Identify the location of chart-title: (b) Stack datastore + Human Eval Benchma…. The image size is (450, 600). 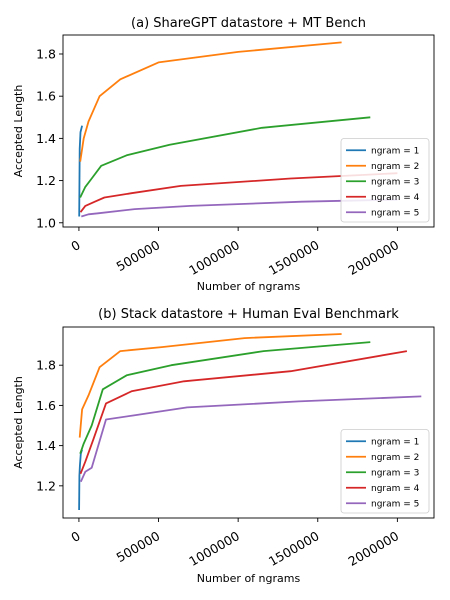
(248, 314).